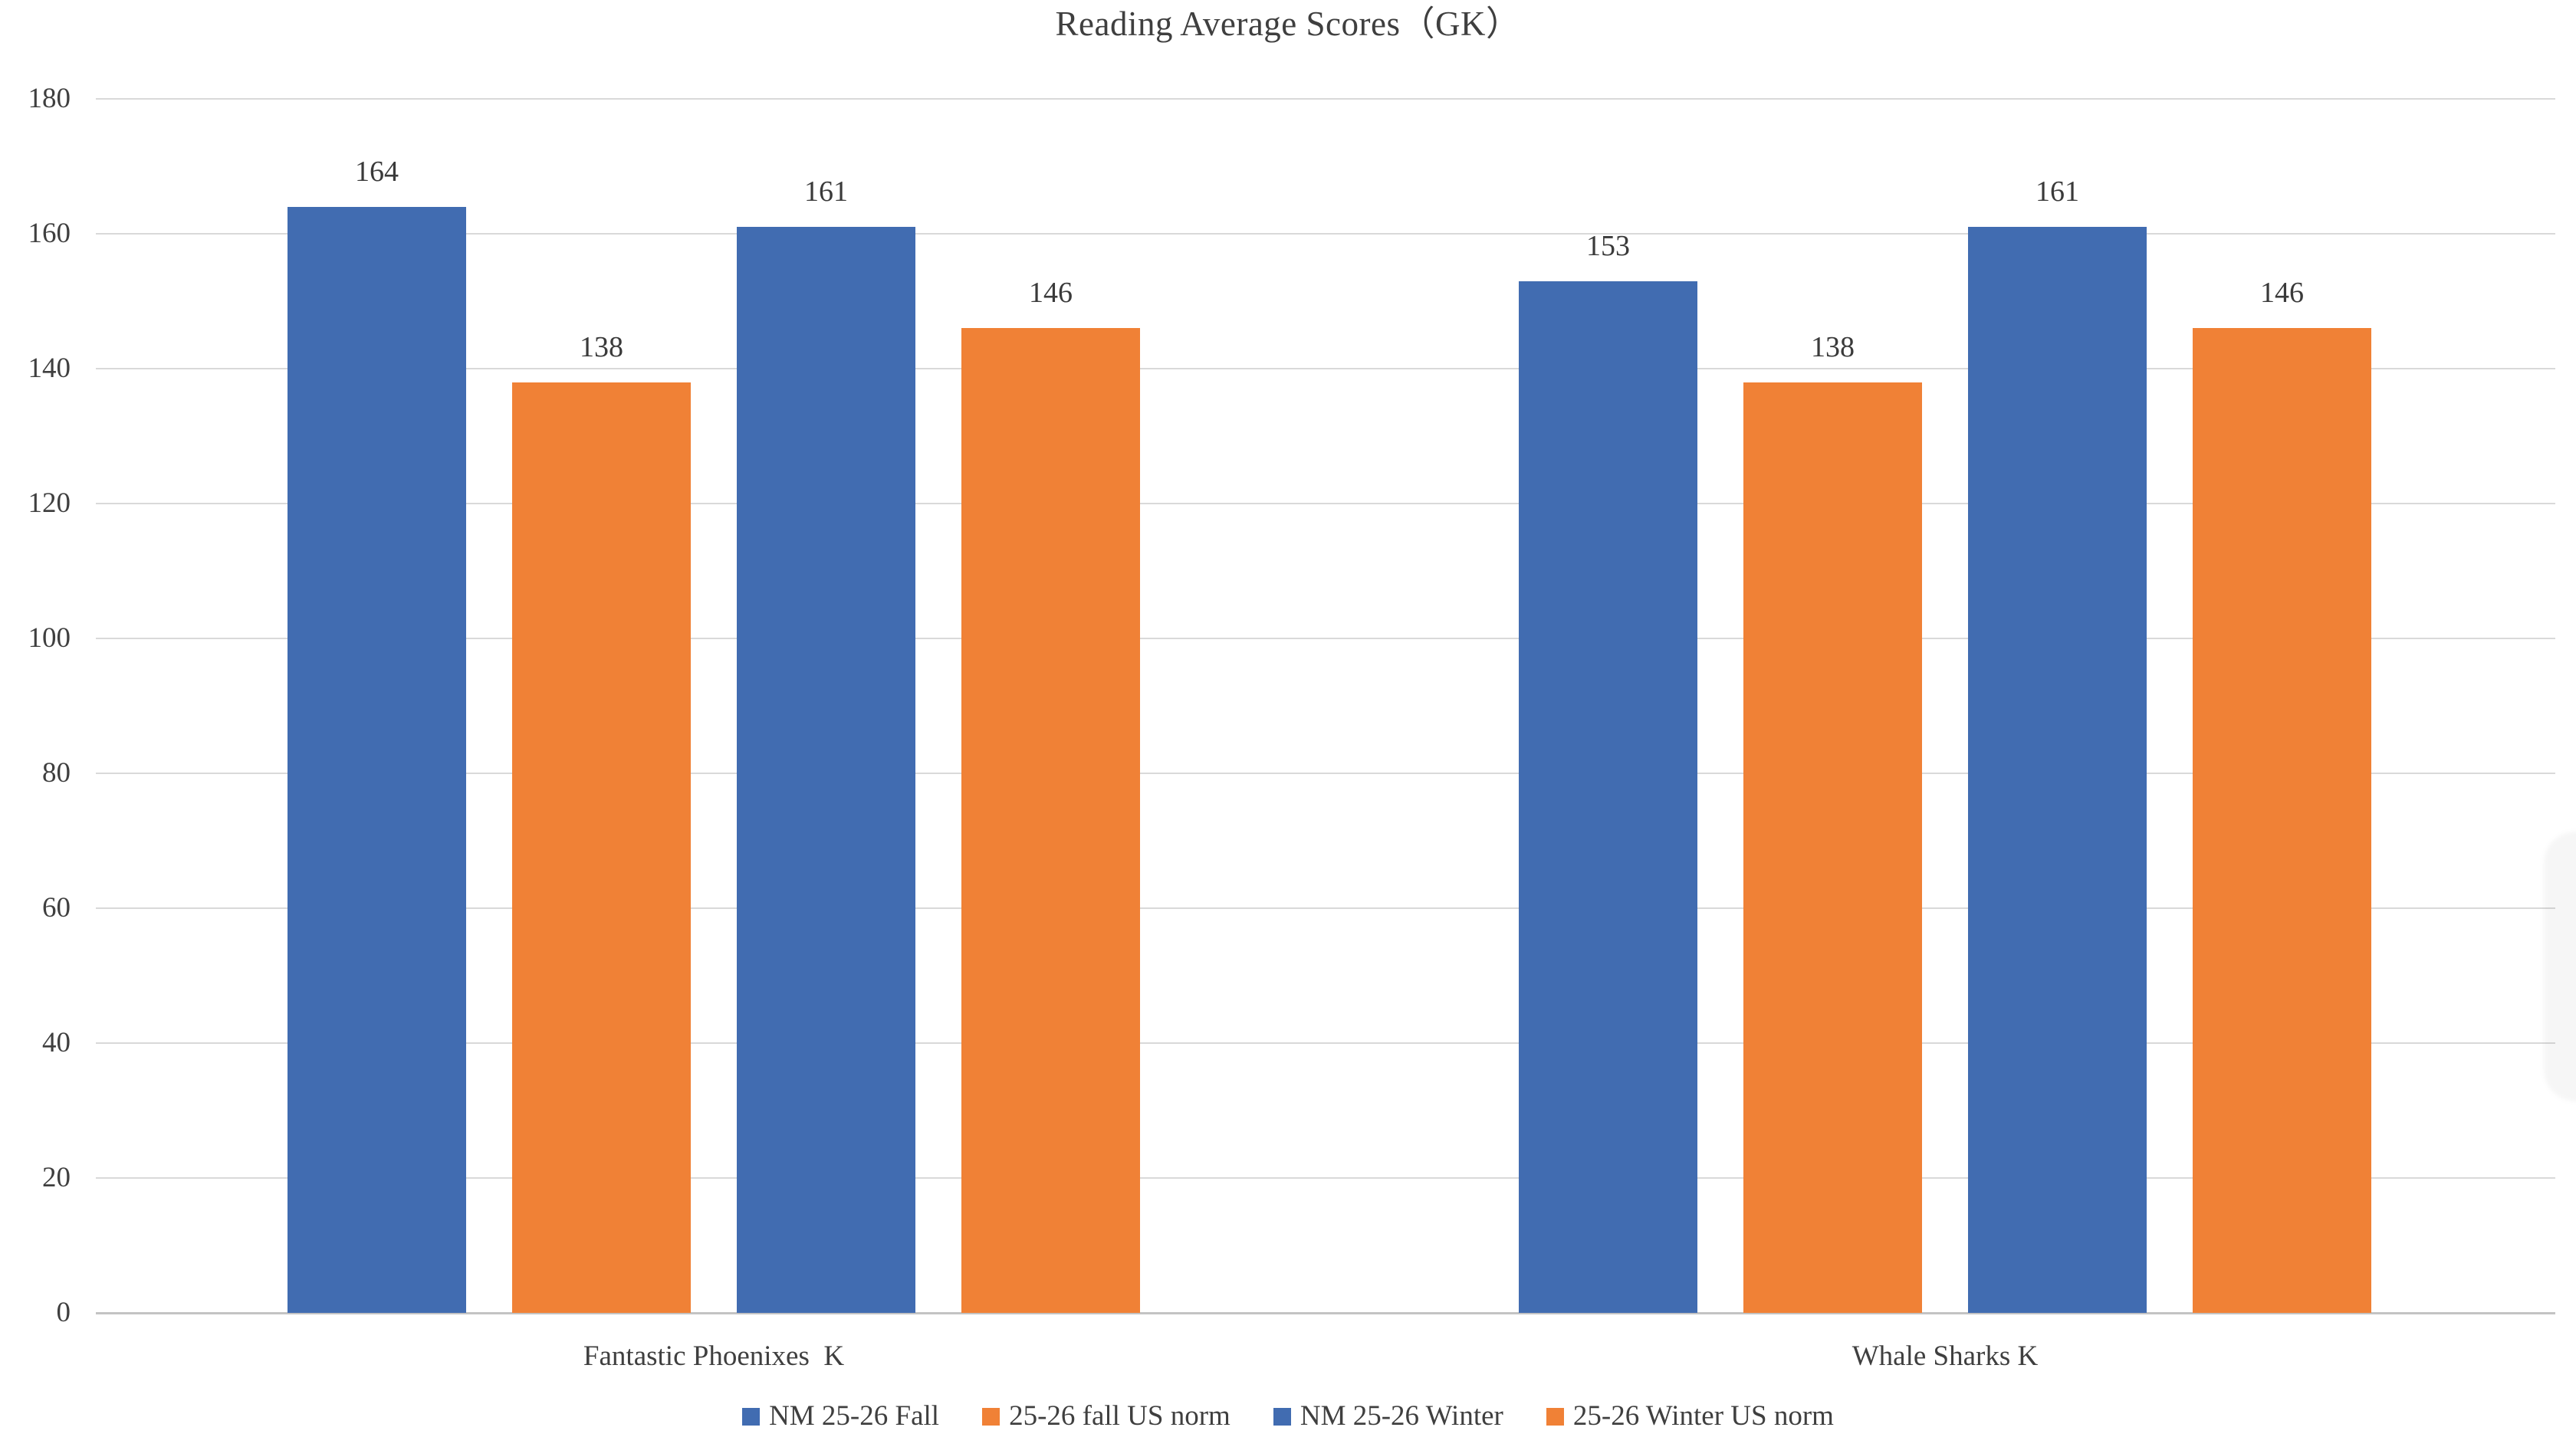 The image size is (2576, 1447). Describe the element at coordinates (2560, 967) in the screenshot. I see `scrollbar-thumb` at that location.